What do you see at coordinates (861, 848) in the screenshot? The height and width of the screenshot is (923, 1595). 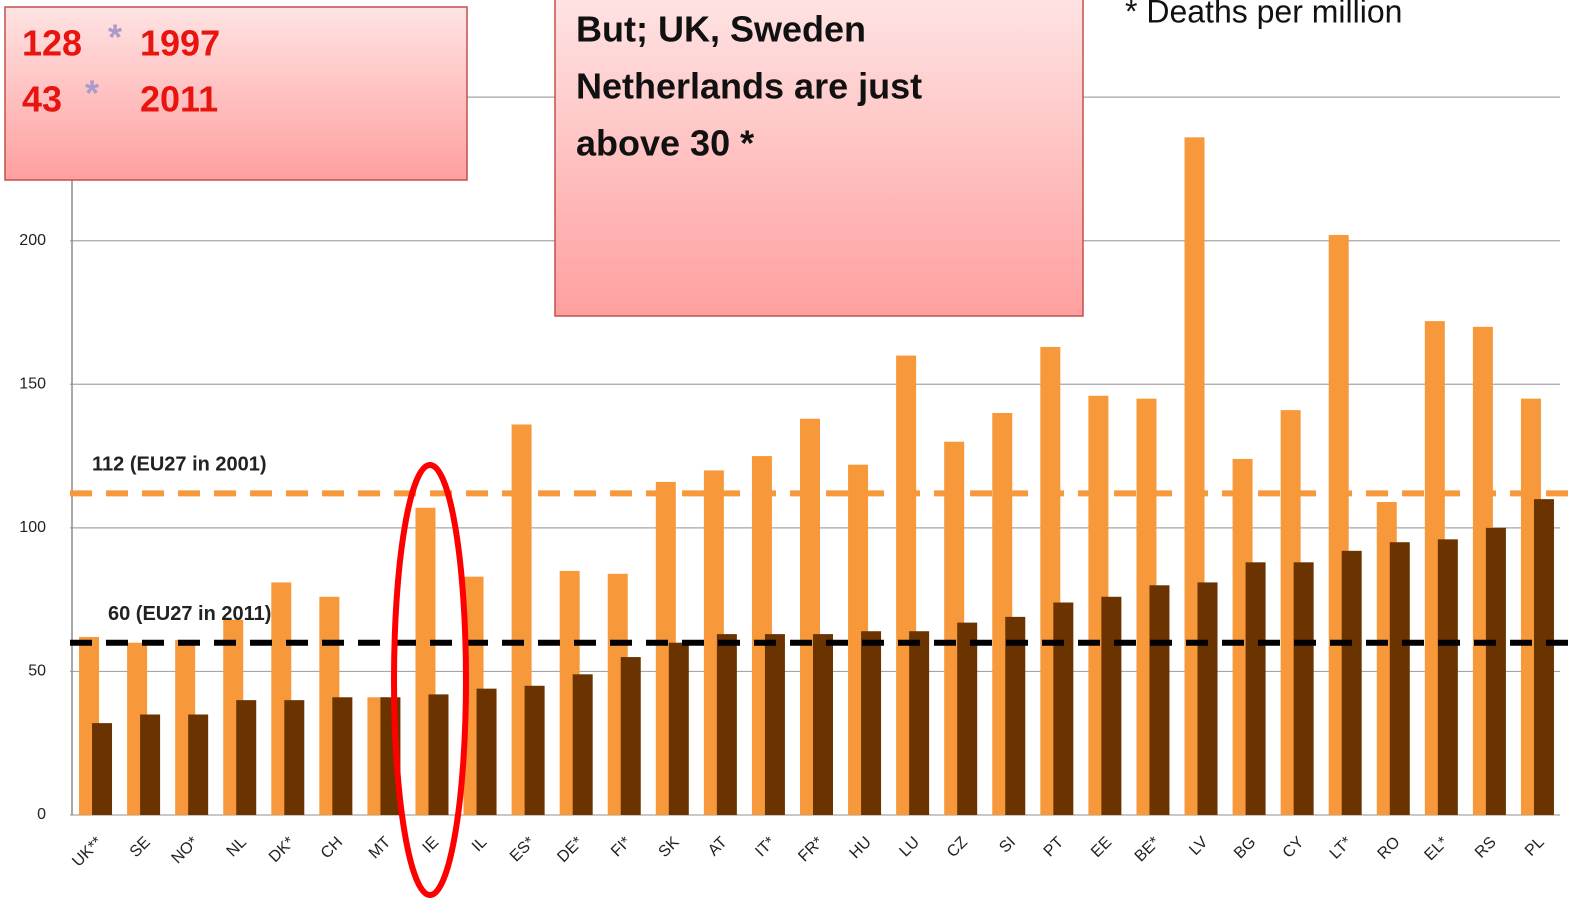 I see `x-tick-label: HU` at bounding box center [861, 848].